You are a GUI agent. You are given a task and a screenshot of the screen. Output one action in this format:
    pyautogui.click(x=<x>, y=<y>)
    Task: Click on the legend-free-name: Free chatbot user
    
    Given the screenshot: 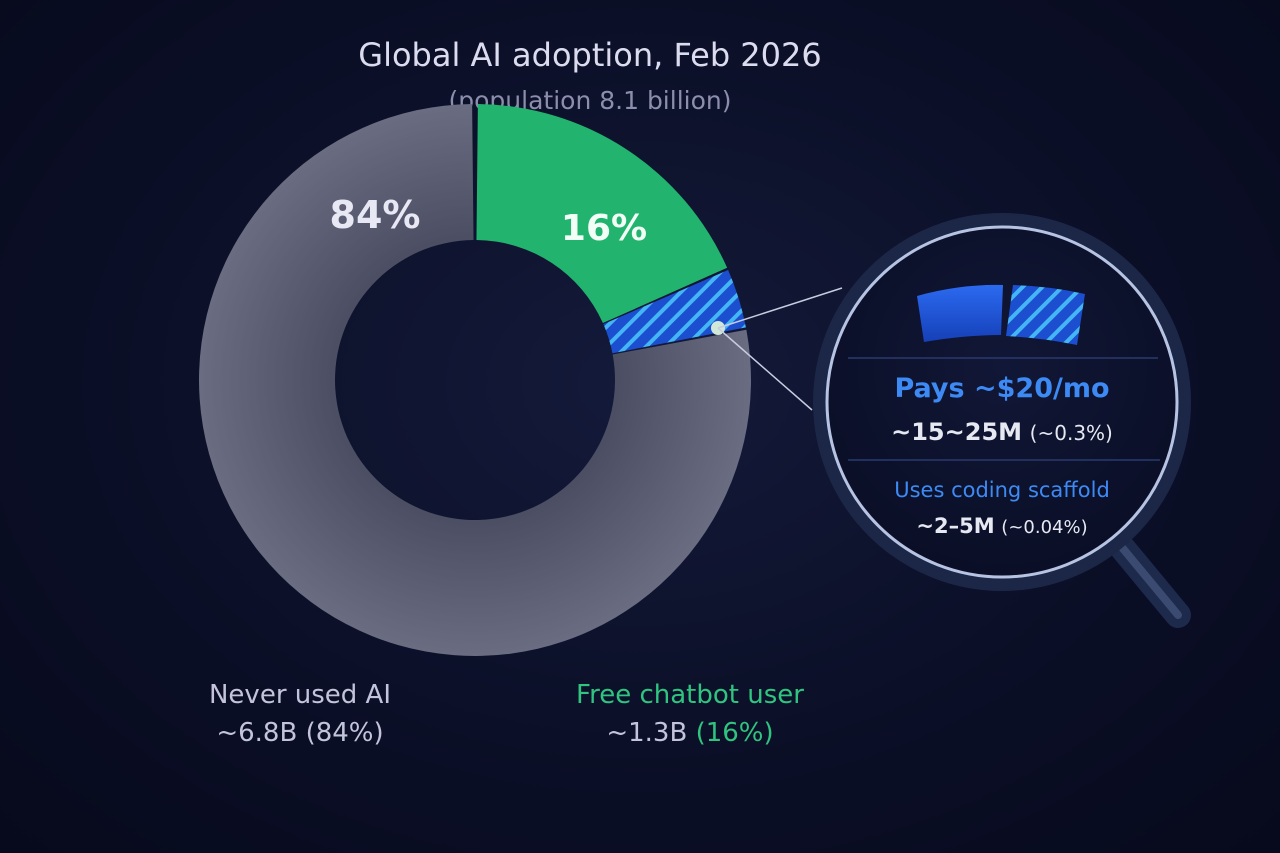 What is the action you would take?
    pyautogui.click(x=690, y=695)
    